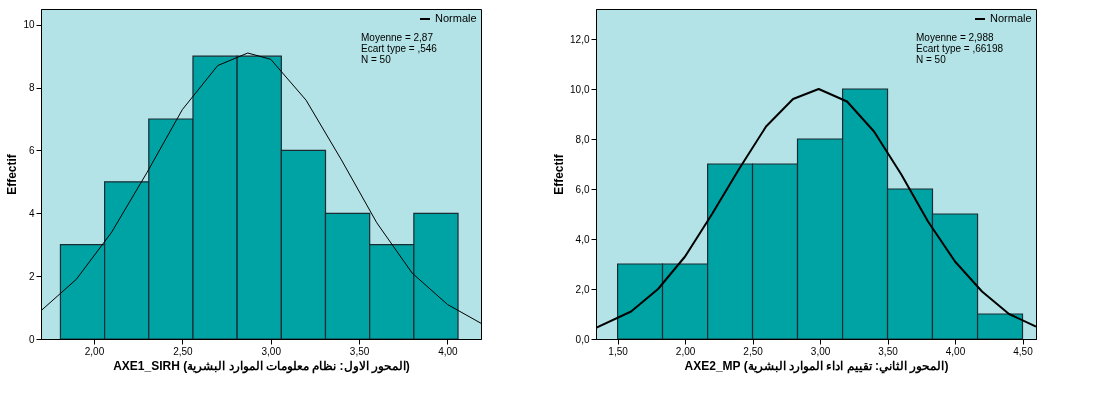 This screenshot has width=1106, height=417. What do you see at coordinates (580, 39) in the screenshot?
I see `y-tick-label: 12,0` at bounding box center [580, 39].